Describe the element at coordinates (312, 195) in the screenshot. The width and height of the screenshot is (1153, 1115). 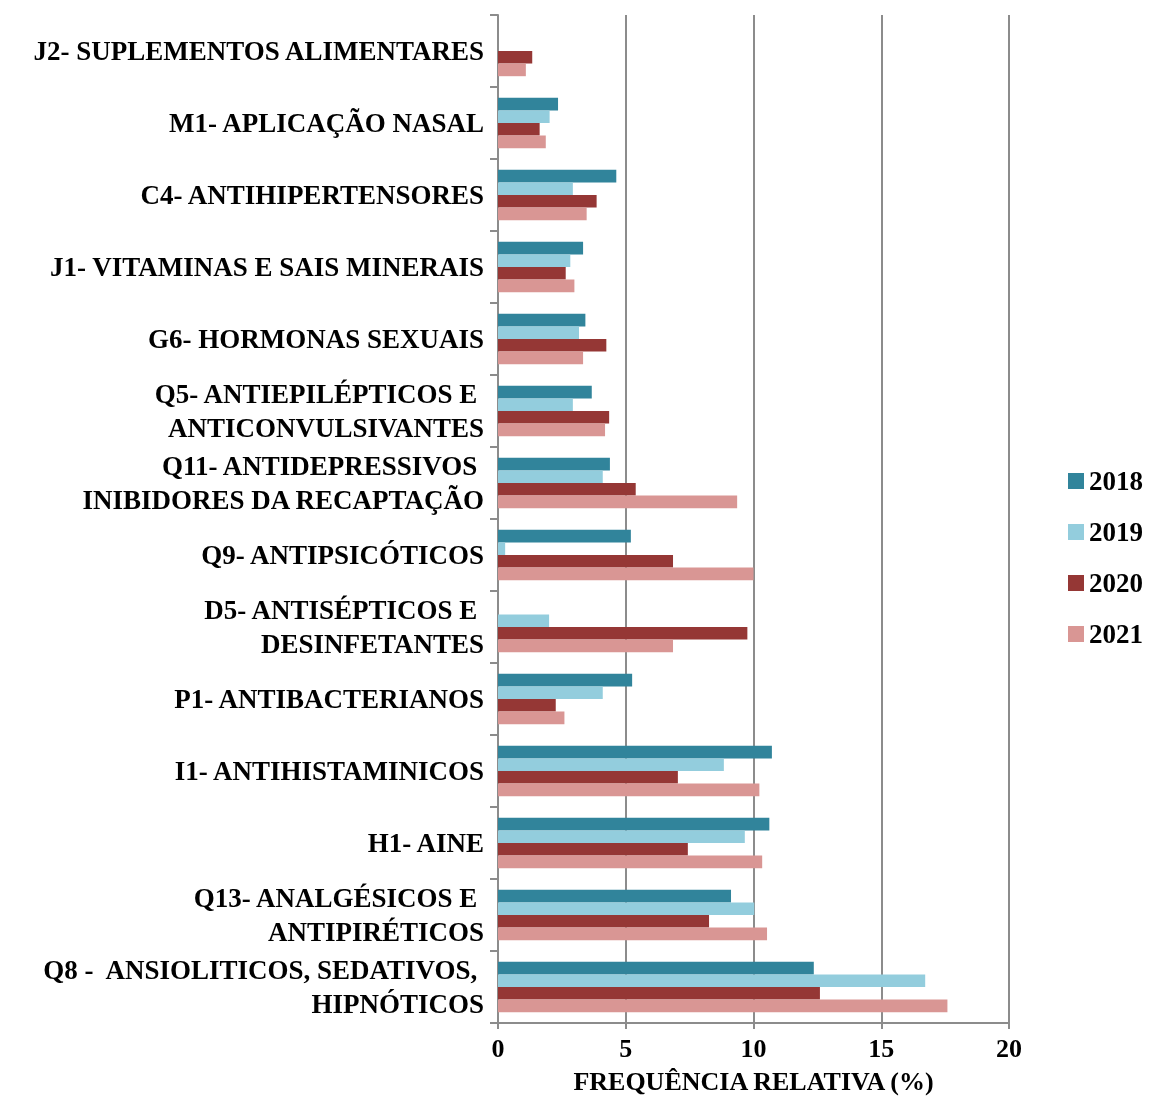
I see `y-tick-label: C4- ANTIHIPERTENSORES` at that location.